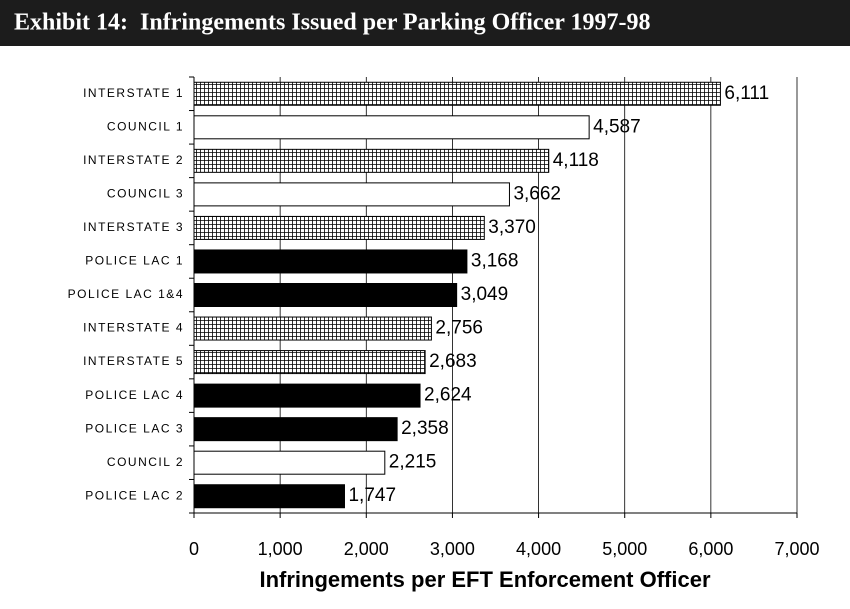 The height and width of the screenshot is (609, 850). I want to click on x-tick-label: 5,000, so click(624, 549).